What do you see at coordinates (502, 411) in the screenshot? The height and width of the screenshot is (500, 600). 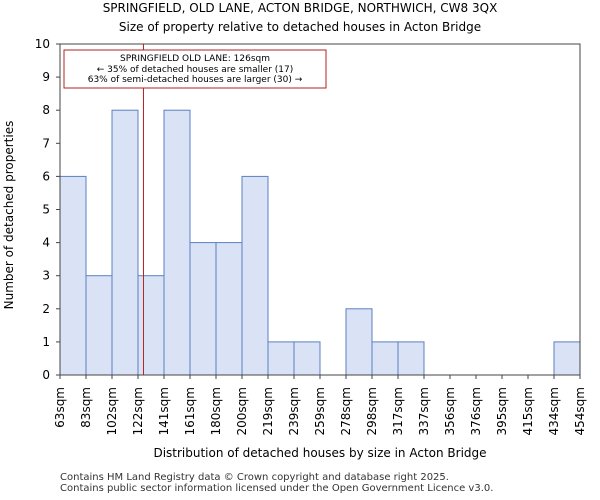 I see `x-tick-label: 395sqm` at bounding box center [502, 411].